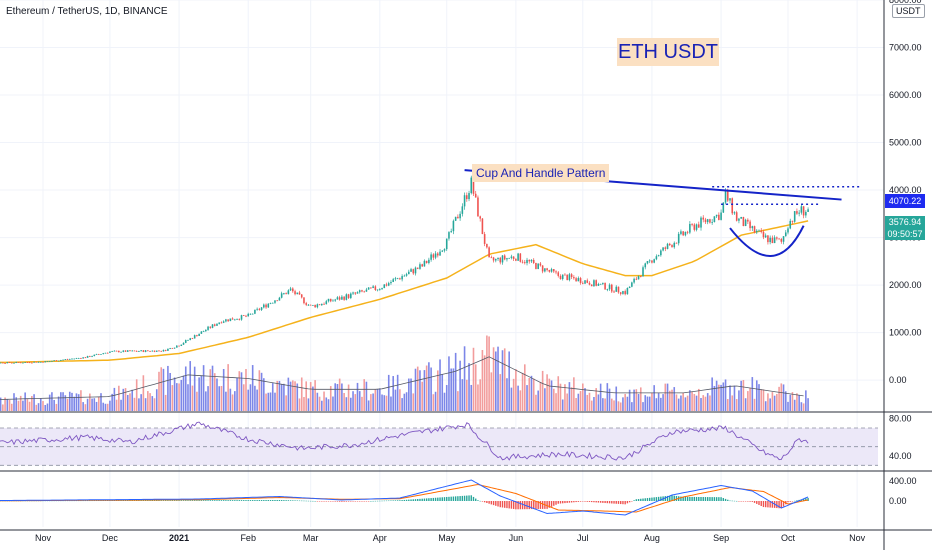 Image resolution: width=932 pixels, height=550 pixels. What do you see at coordinates (905, 190) in the screenshot?
I see `price-tick-label: 4000.00` at bounding box center [905, 190].